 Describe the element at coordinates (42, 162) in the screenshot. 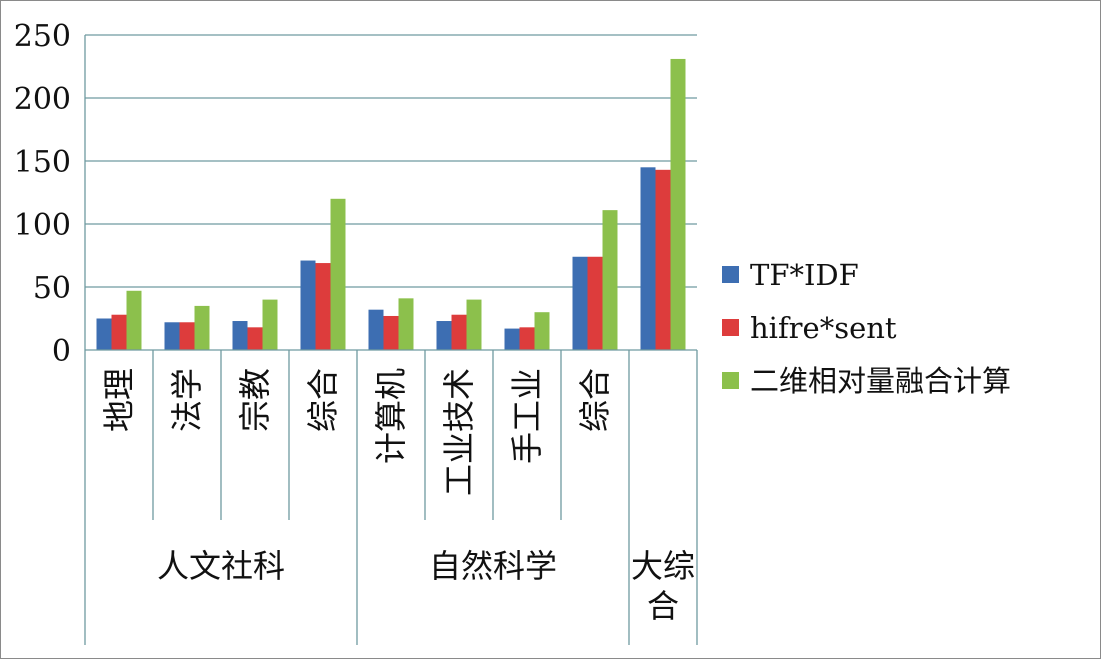

I see `y-tick-label: 150` at that location.